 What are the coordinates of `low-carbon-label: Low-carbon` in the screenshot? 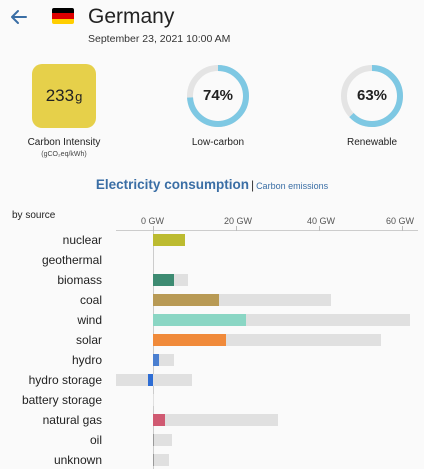 It's located at (218, 142).